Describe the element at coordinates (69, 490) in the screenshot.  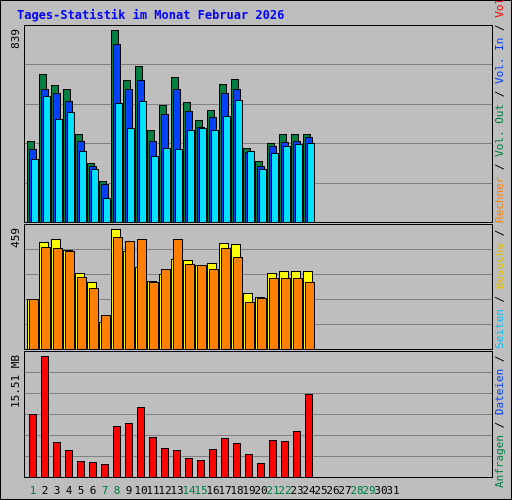
I see `day-label: 4` at that location.